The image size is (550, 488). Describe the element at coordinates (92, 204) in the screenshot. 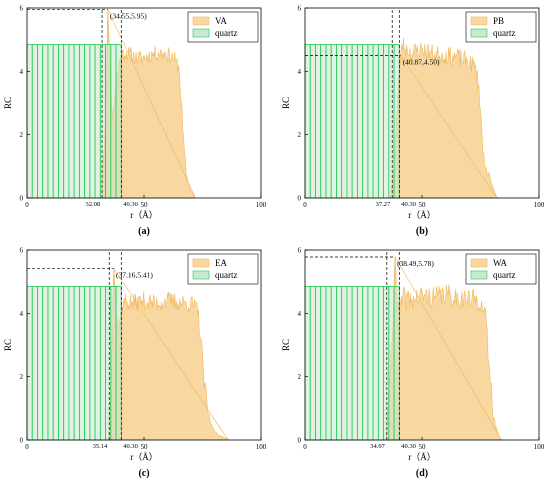

I see `marker-label: 32.08` at that location.